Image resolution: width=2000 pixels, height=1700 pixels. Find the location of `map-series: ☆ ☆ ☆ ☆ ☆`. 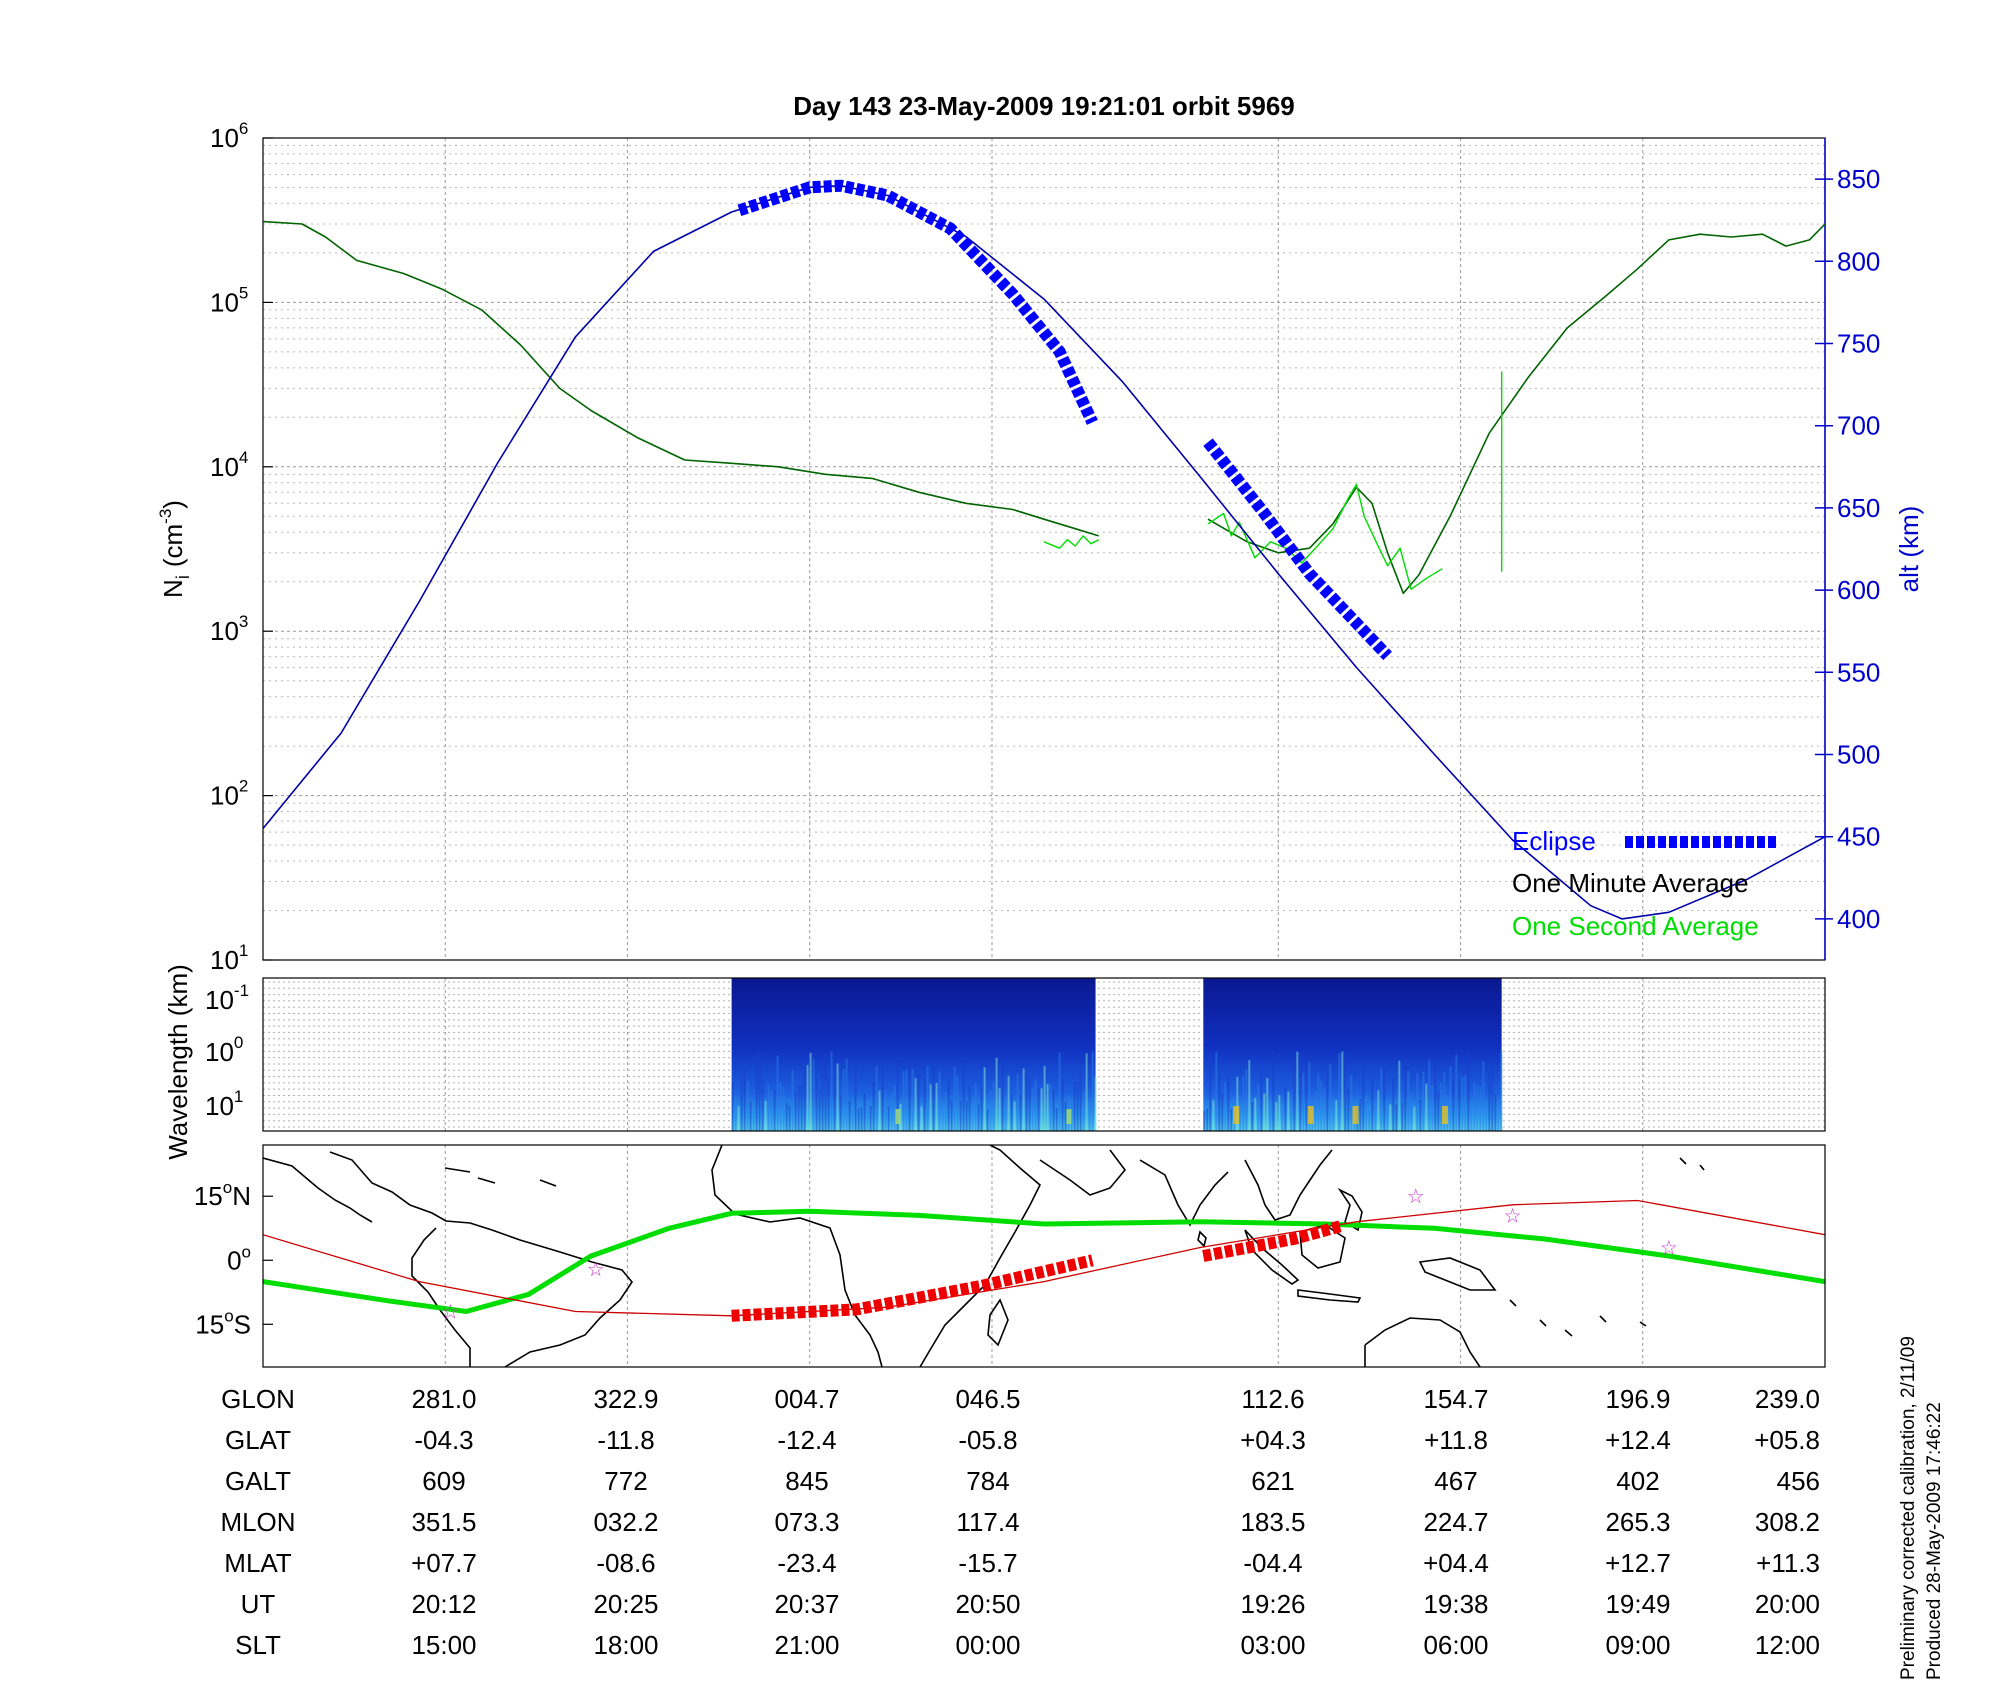

map-series: ☆ ☆ ☆ ☆ ☆ is located at coordinates (1044, 1255).